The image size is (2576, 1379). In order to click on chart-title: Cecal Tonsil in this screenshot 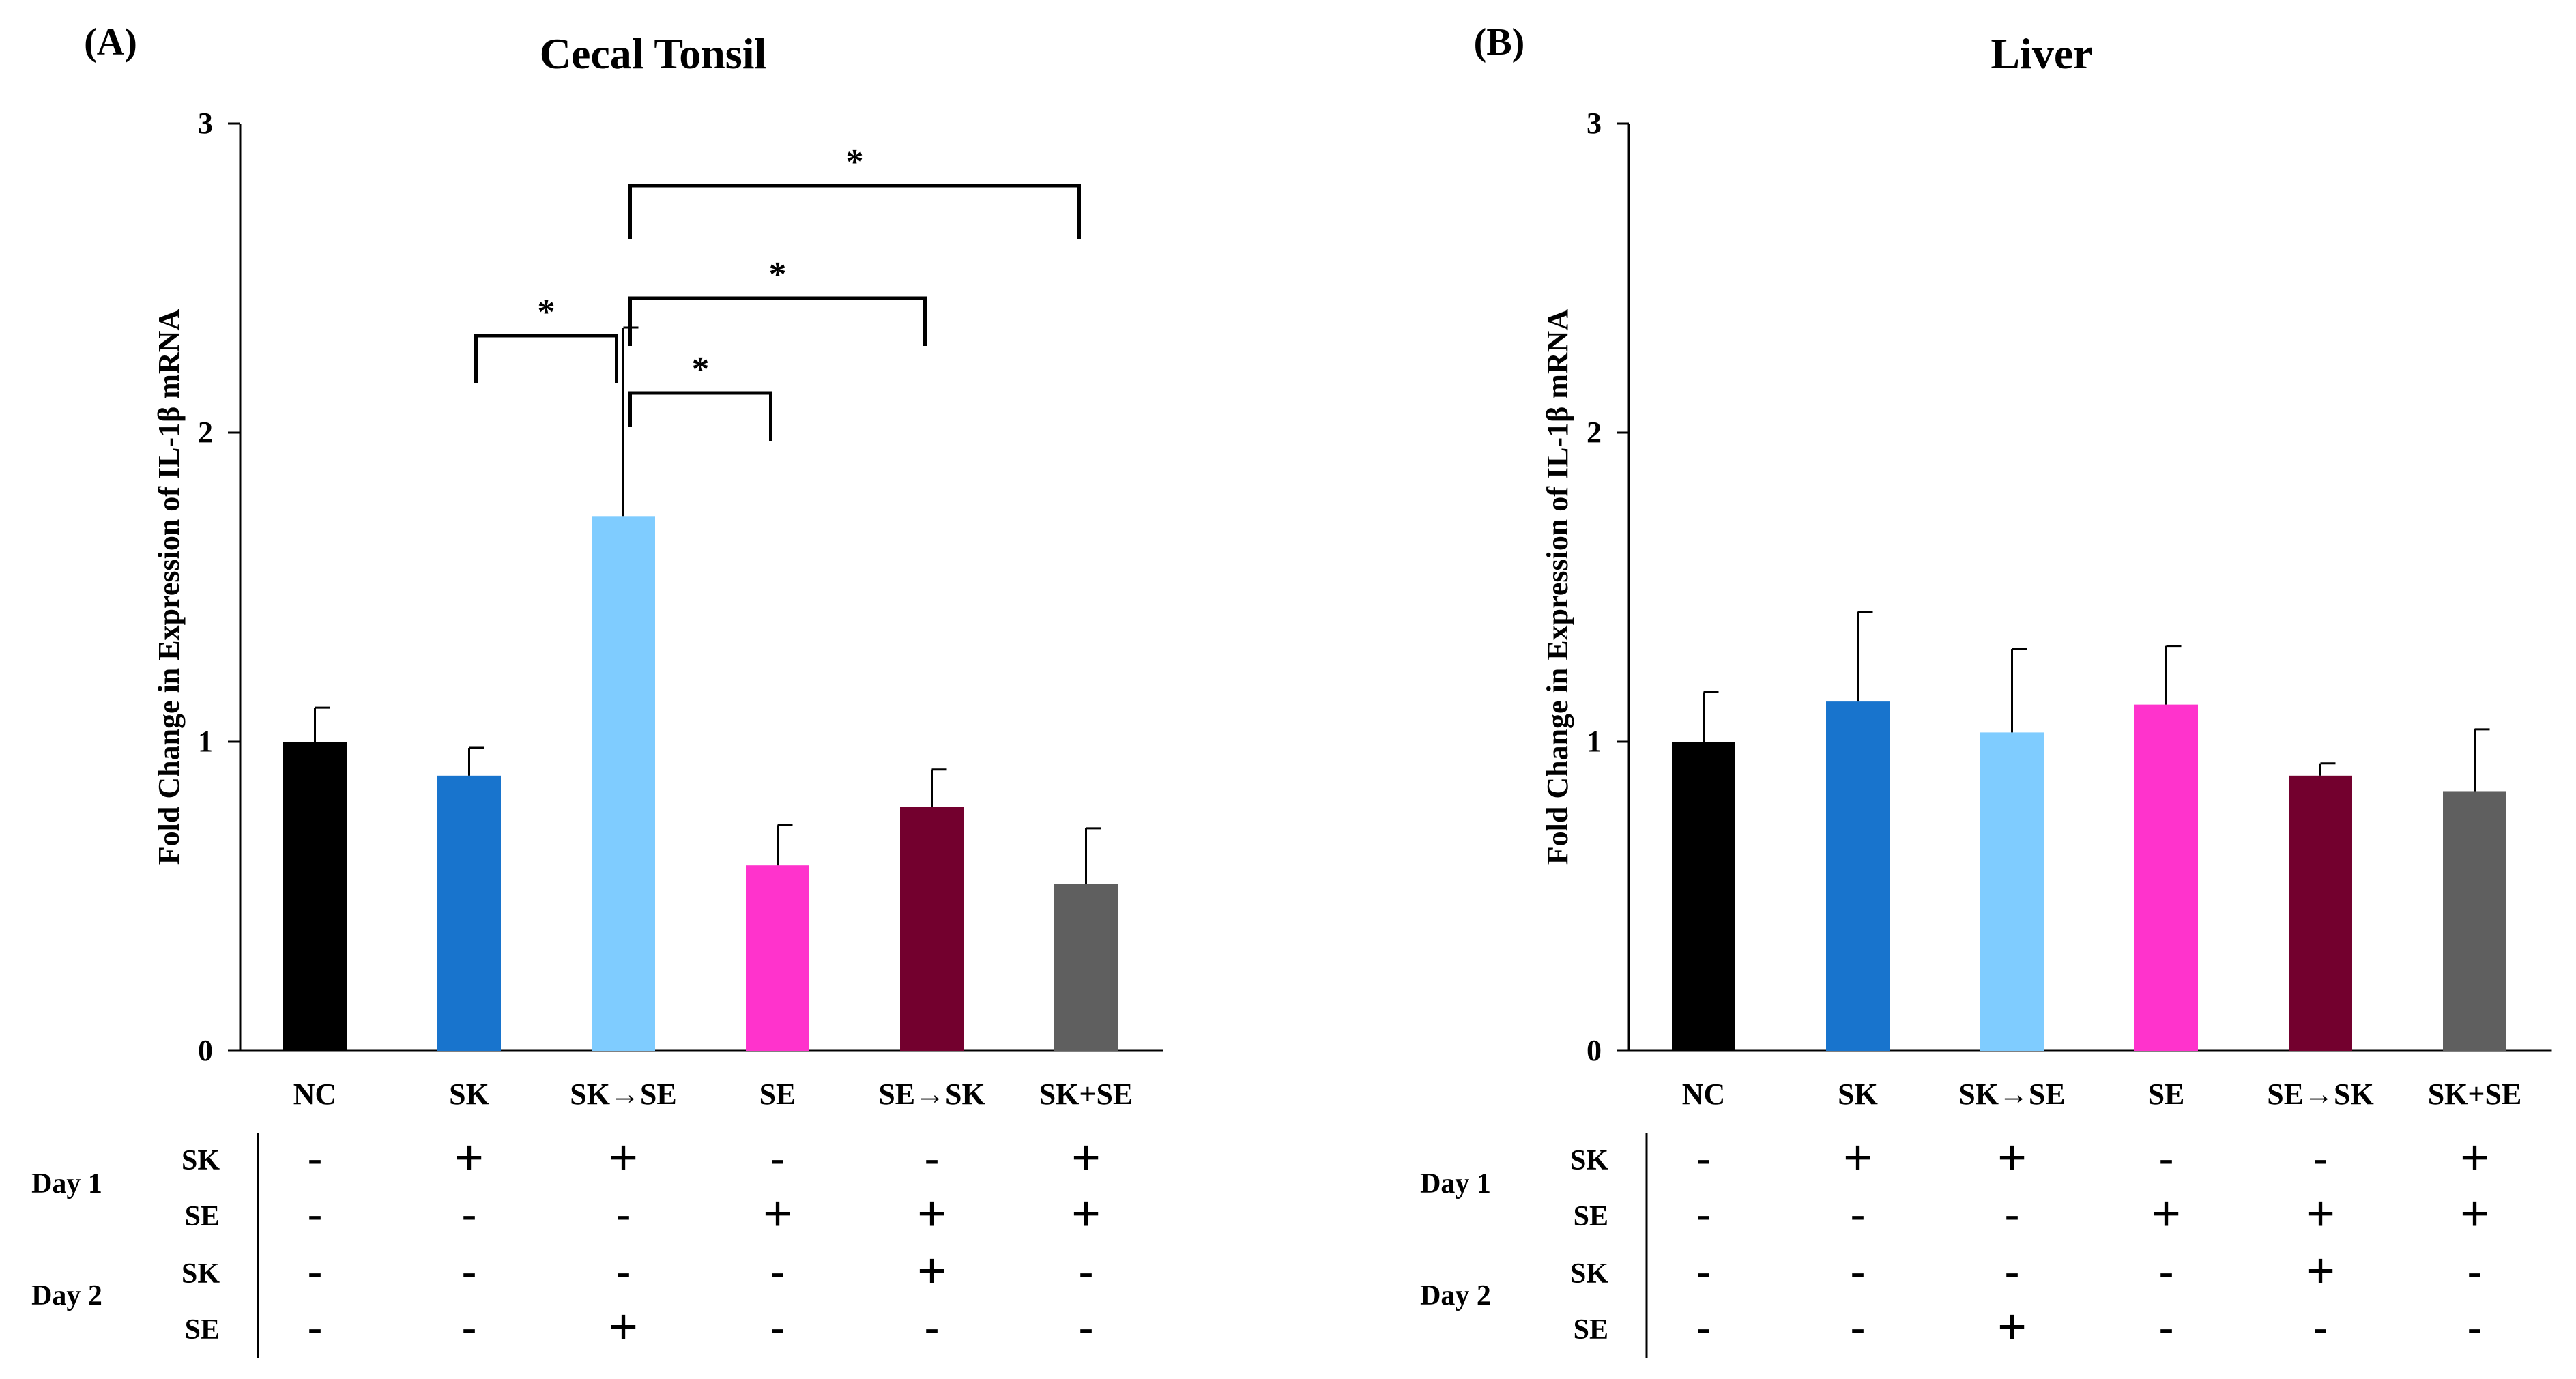, I will do `click(653, 53)`.